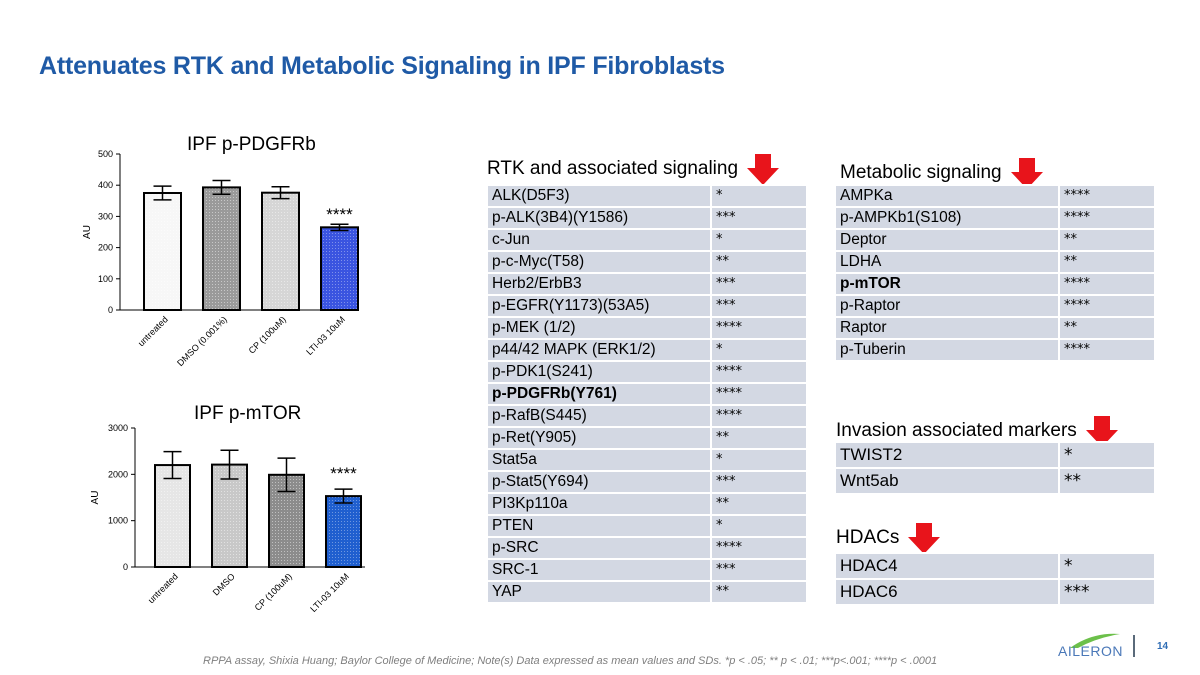  Describe the element at coordinates (105, 216) in the screenshot. I see `svg-text: 300` at that location.